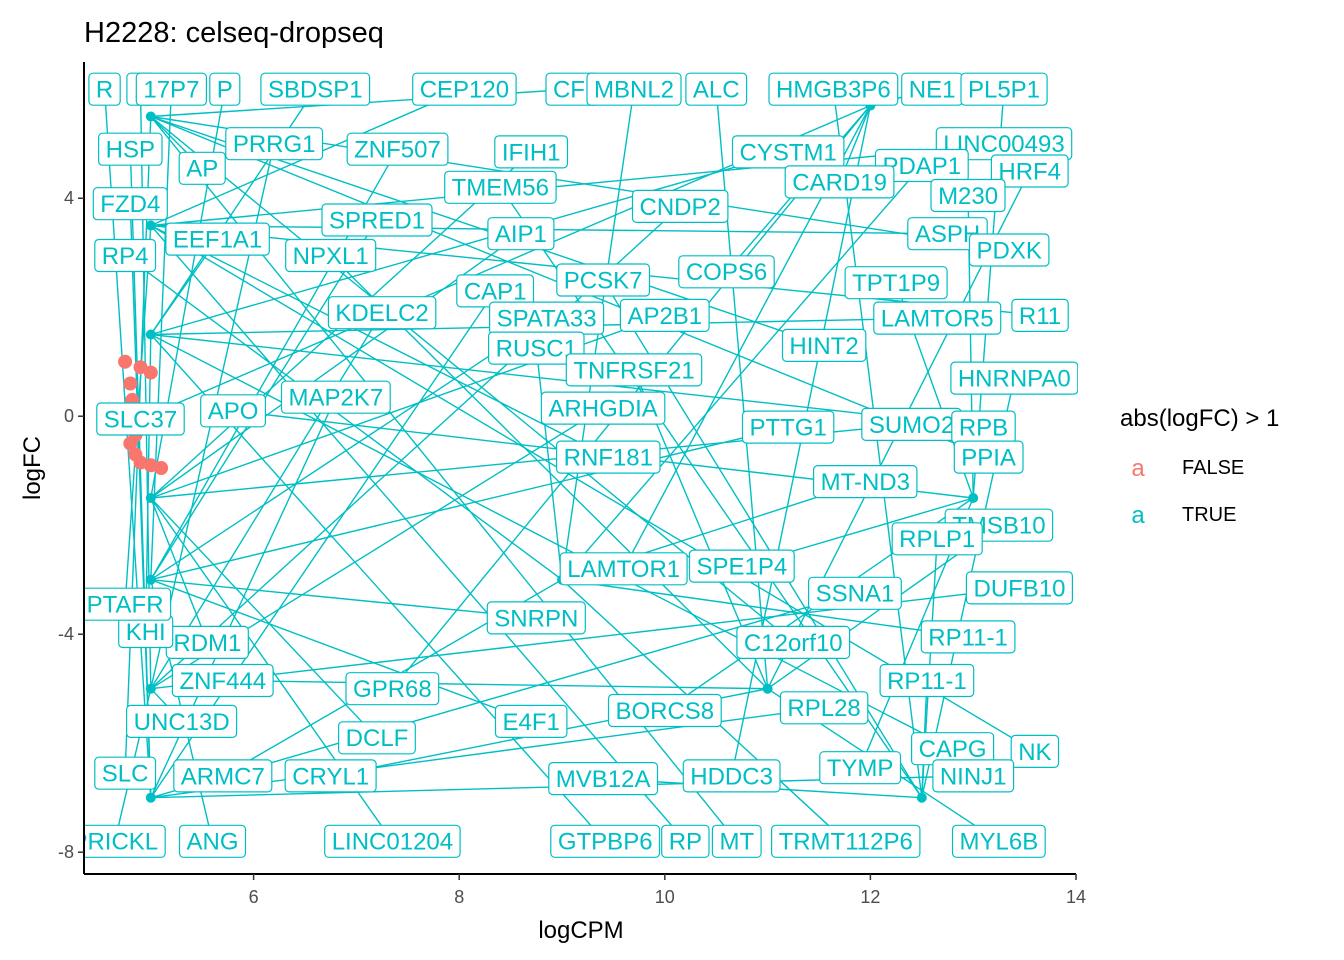 The width and height of the screenshot is (1344, 960). I want to click on gene-label: LAMTOR1, so click(623, 569).